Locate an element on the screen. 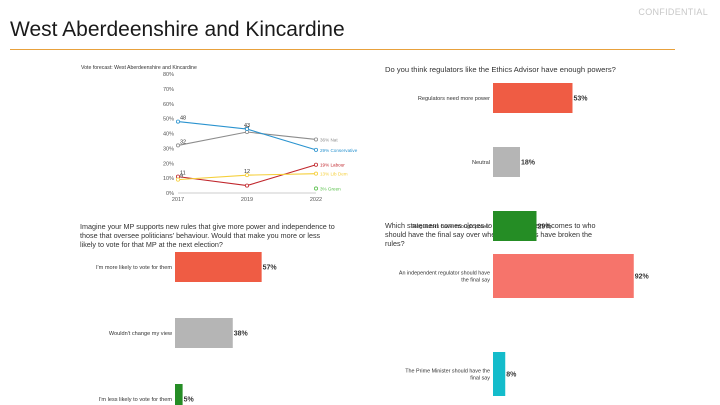 The height and width of the screenshot is (405, 720). title-divider is located at coordinates (342, 49).